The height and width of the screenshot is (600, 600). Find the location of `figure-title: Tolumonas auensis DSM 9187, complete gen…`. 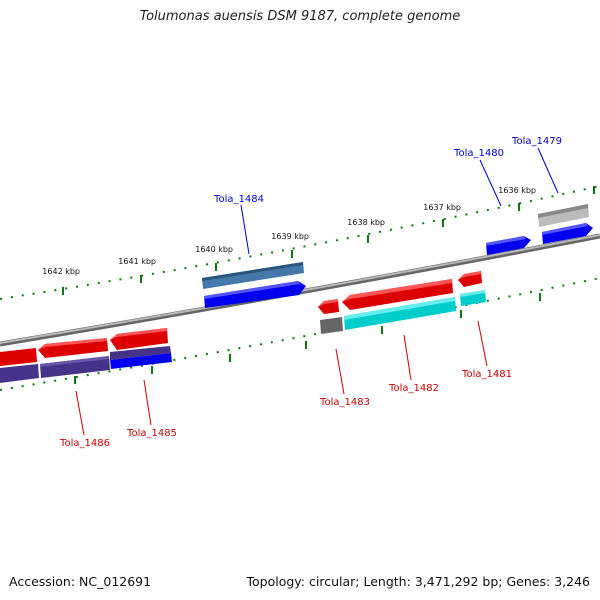

figure-title: Tolumonas auensis DSM 9187, complete gen… is located at coordinates (300, 16).